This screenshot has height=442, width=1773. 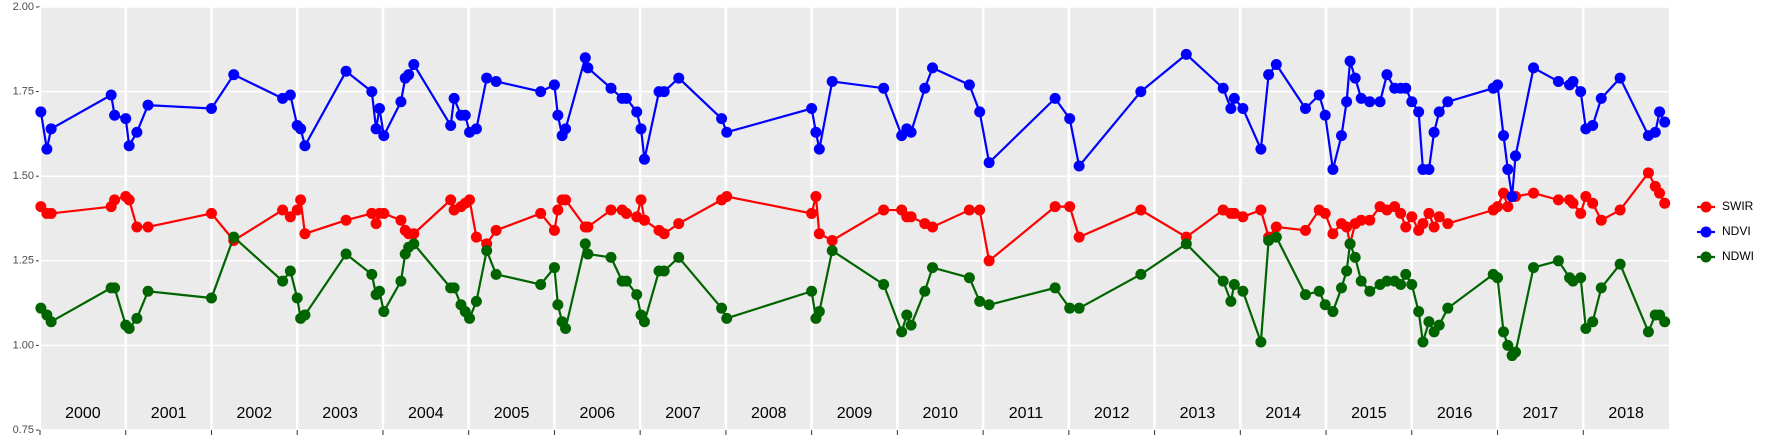 What do you see at coordinates (512, 413) in the screenshot?
I see `x-tick-label: 2005` at bounding box center [512, 413].